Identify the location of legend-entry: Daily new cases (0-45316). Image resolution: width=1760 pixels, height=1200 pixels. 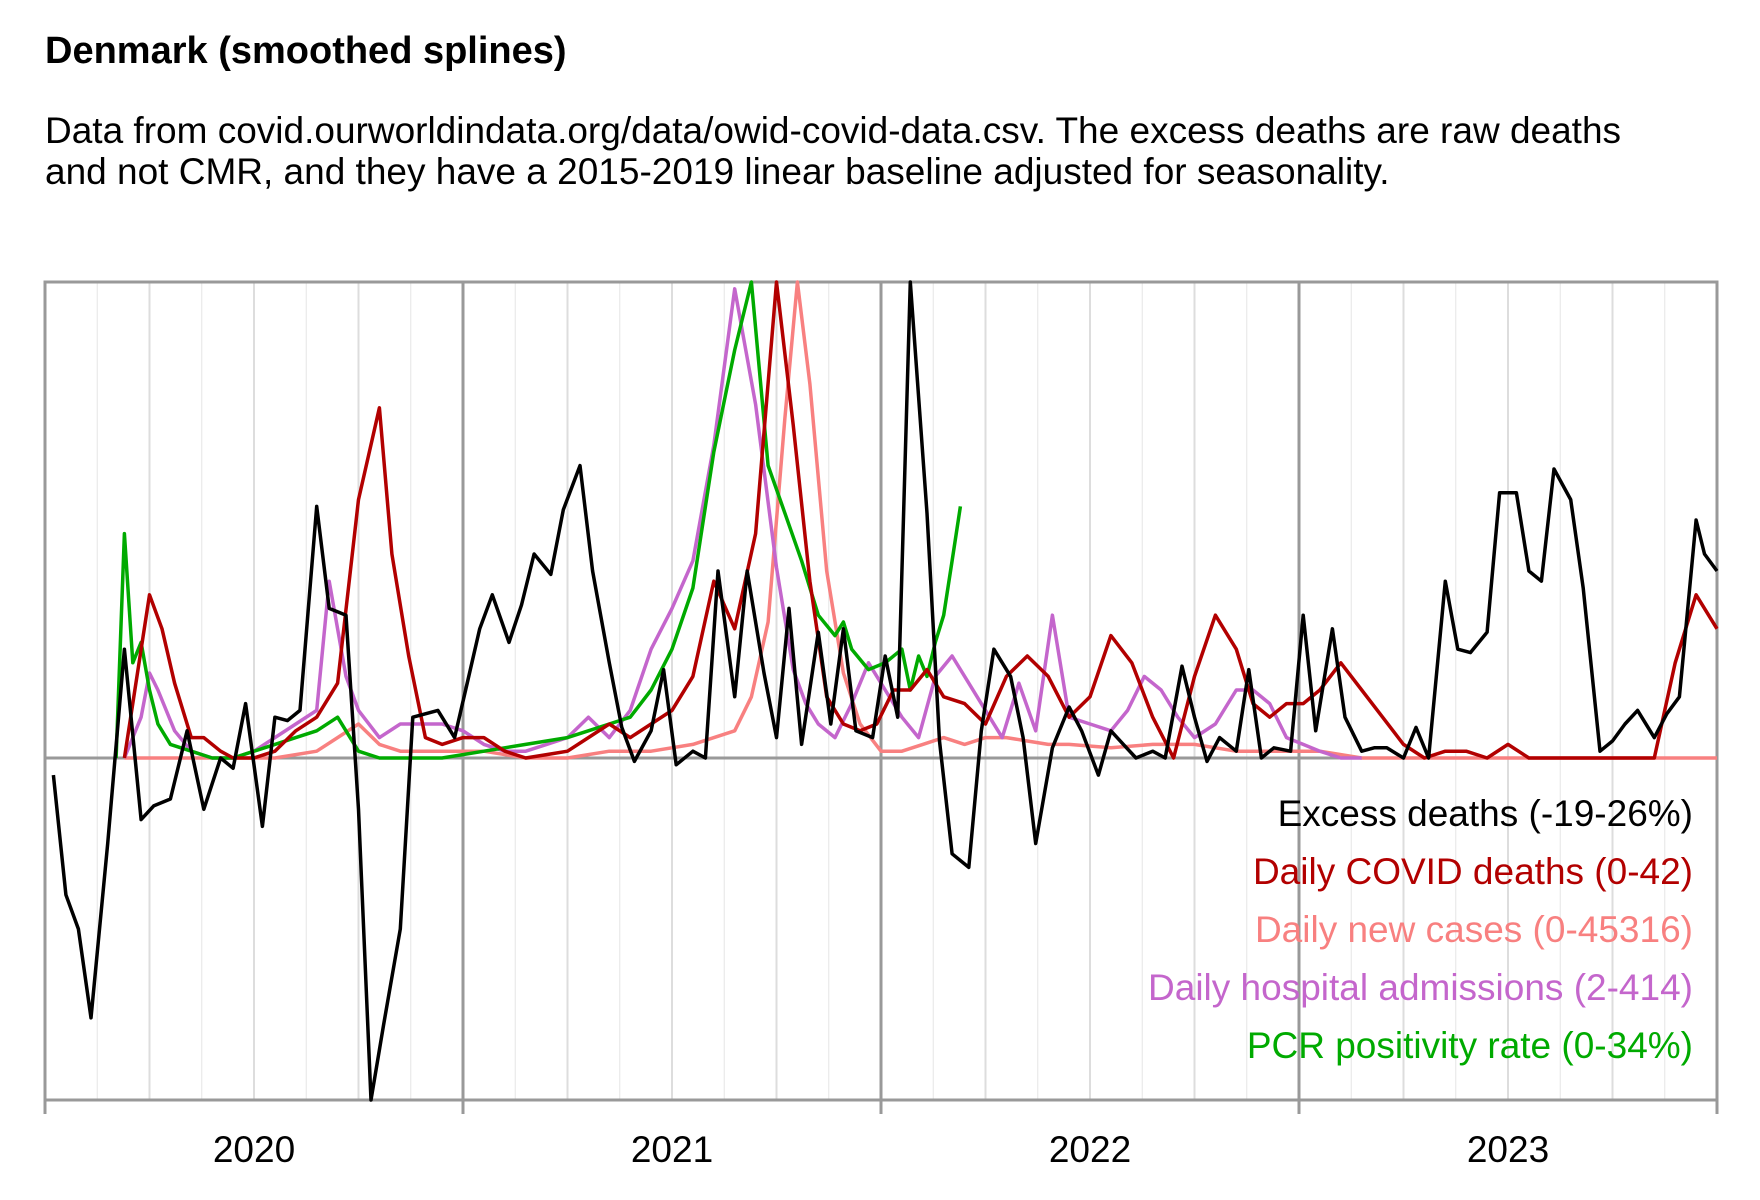
(1474, 929).